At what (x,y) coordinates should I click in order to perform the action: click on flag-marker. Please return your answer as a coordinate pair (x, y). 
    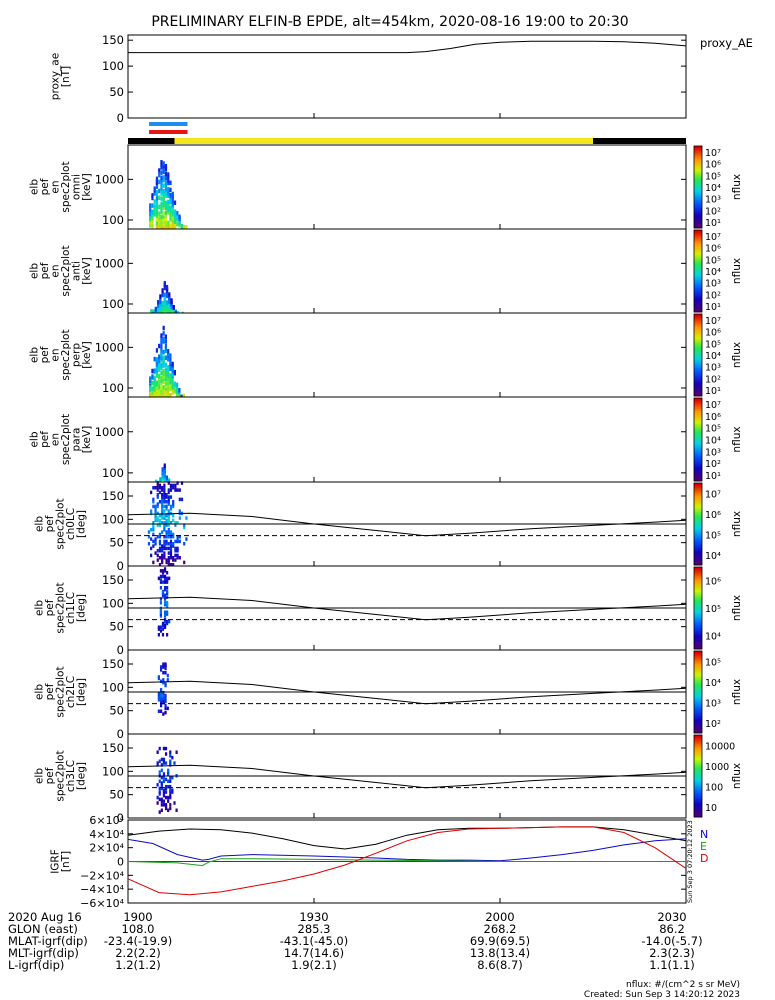
    Looking at the image, I should click on (168, 124).